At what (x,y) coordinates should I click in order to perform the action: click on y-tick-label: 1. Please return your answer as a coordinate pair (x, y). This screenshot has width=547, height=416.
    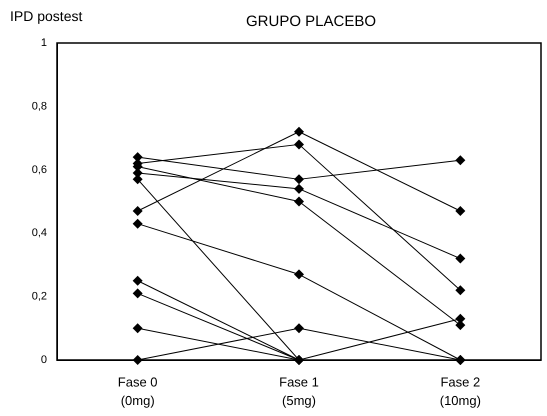
    Looking at the image, I should click on (43, 43).